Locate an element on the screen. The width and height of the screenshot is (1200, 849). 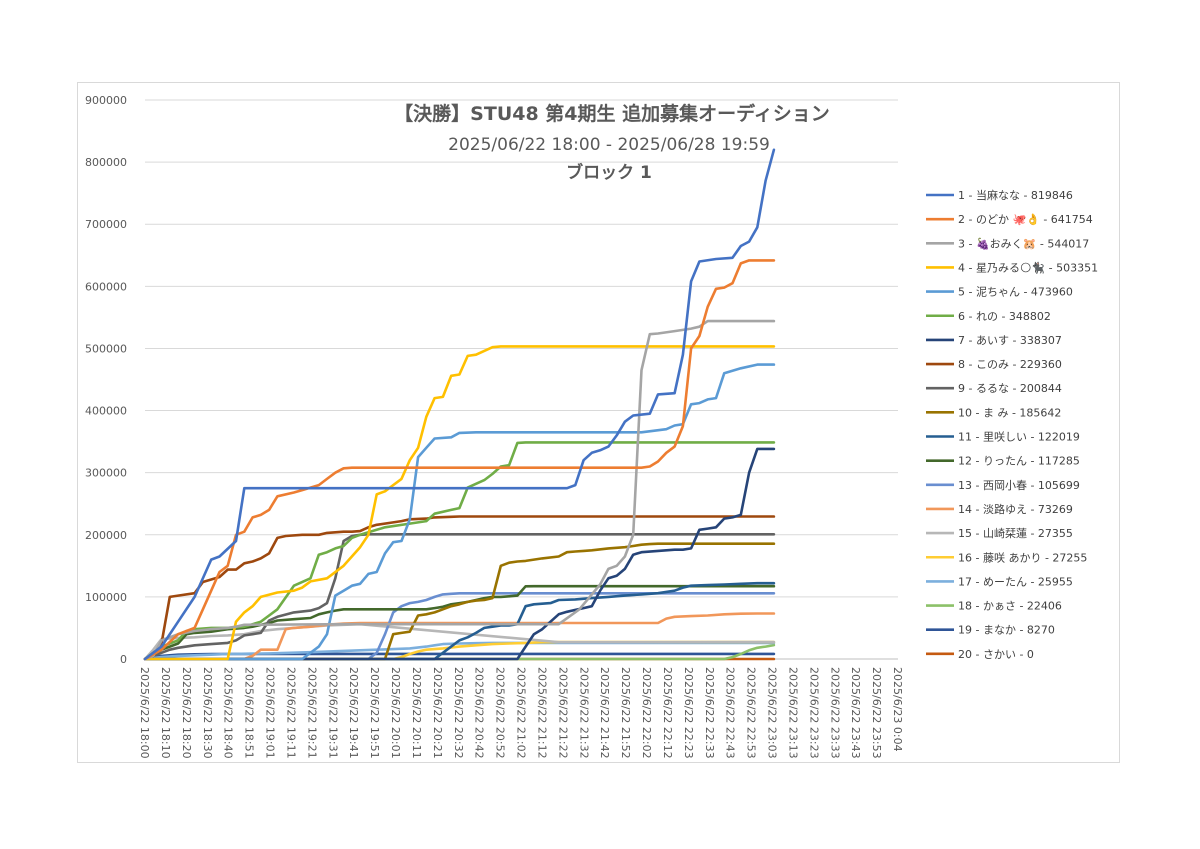
legend-label: 17 - めーたん - 25955 is located at coordinates (1015, 581).